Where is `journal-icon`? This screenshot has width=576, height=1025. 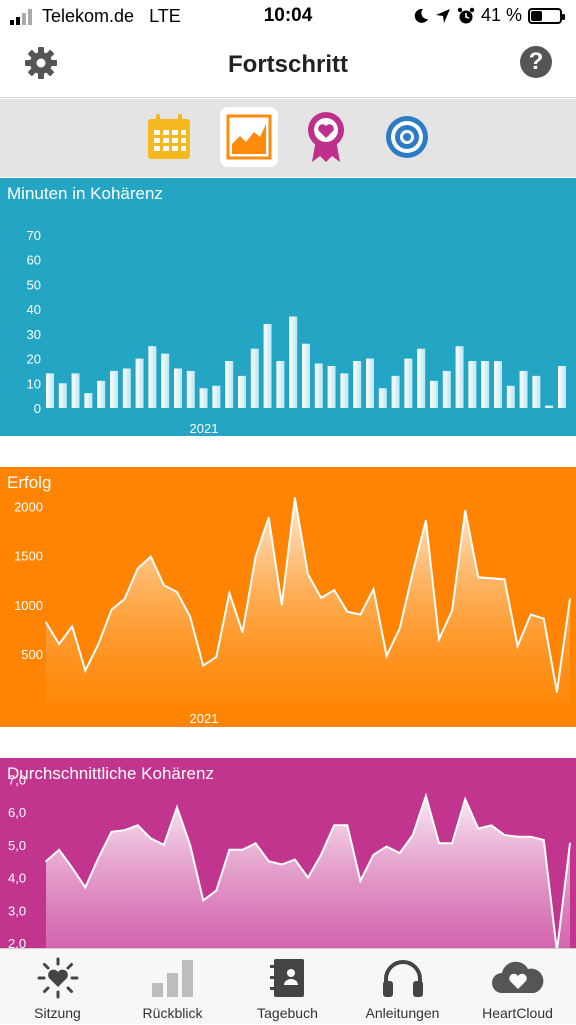
journal-icon is located at coordinates (286, 978).